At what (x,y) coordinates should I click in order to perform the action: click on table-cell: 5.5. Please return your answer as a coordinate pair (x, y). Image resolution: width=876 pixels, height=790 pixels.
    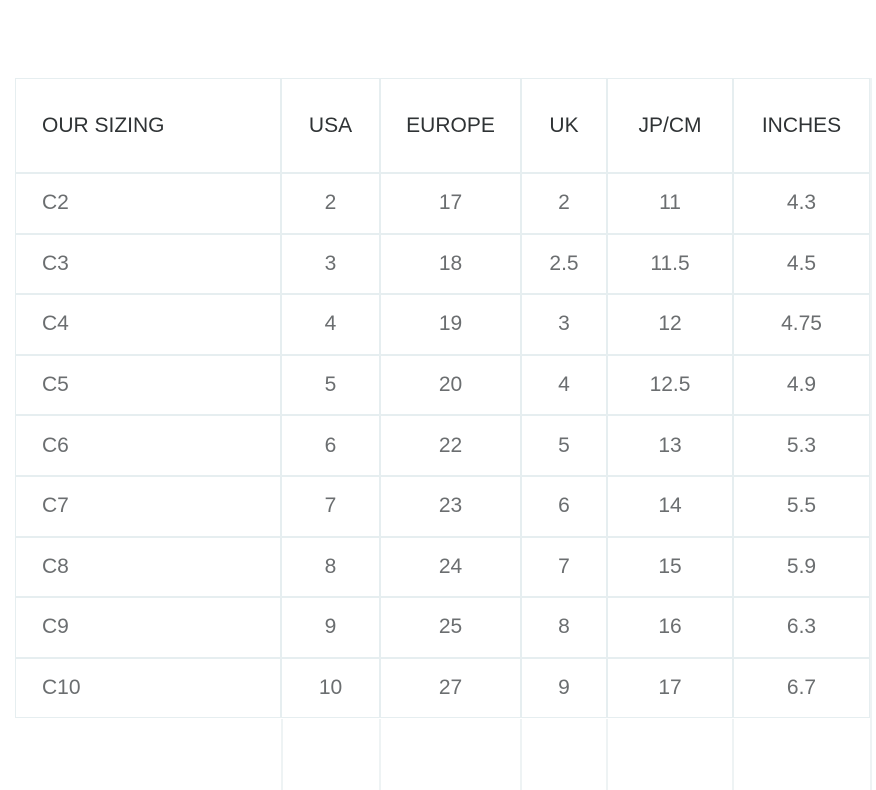
    Looking at the image, I should click on (801, 506).